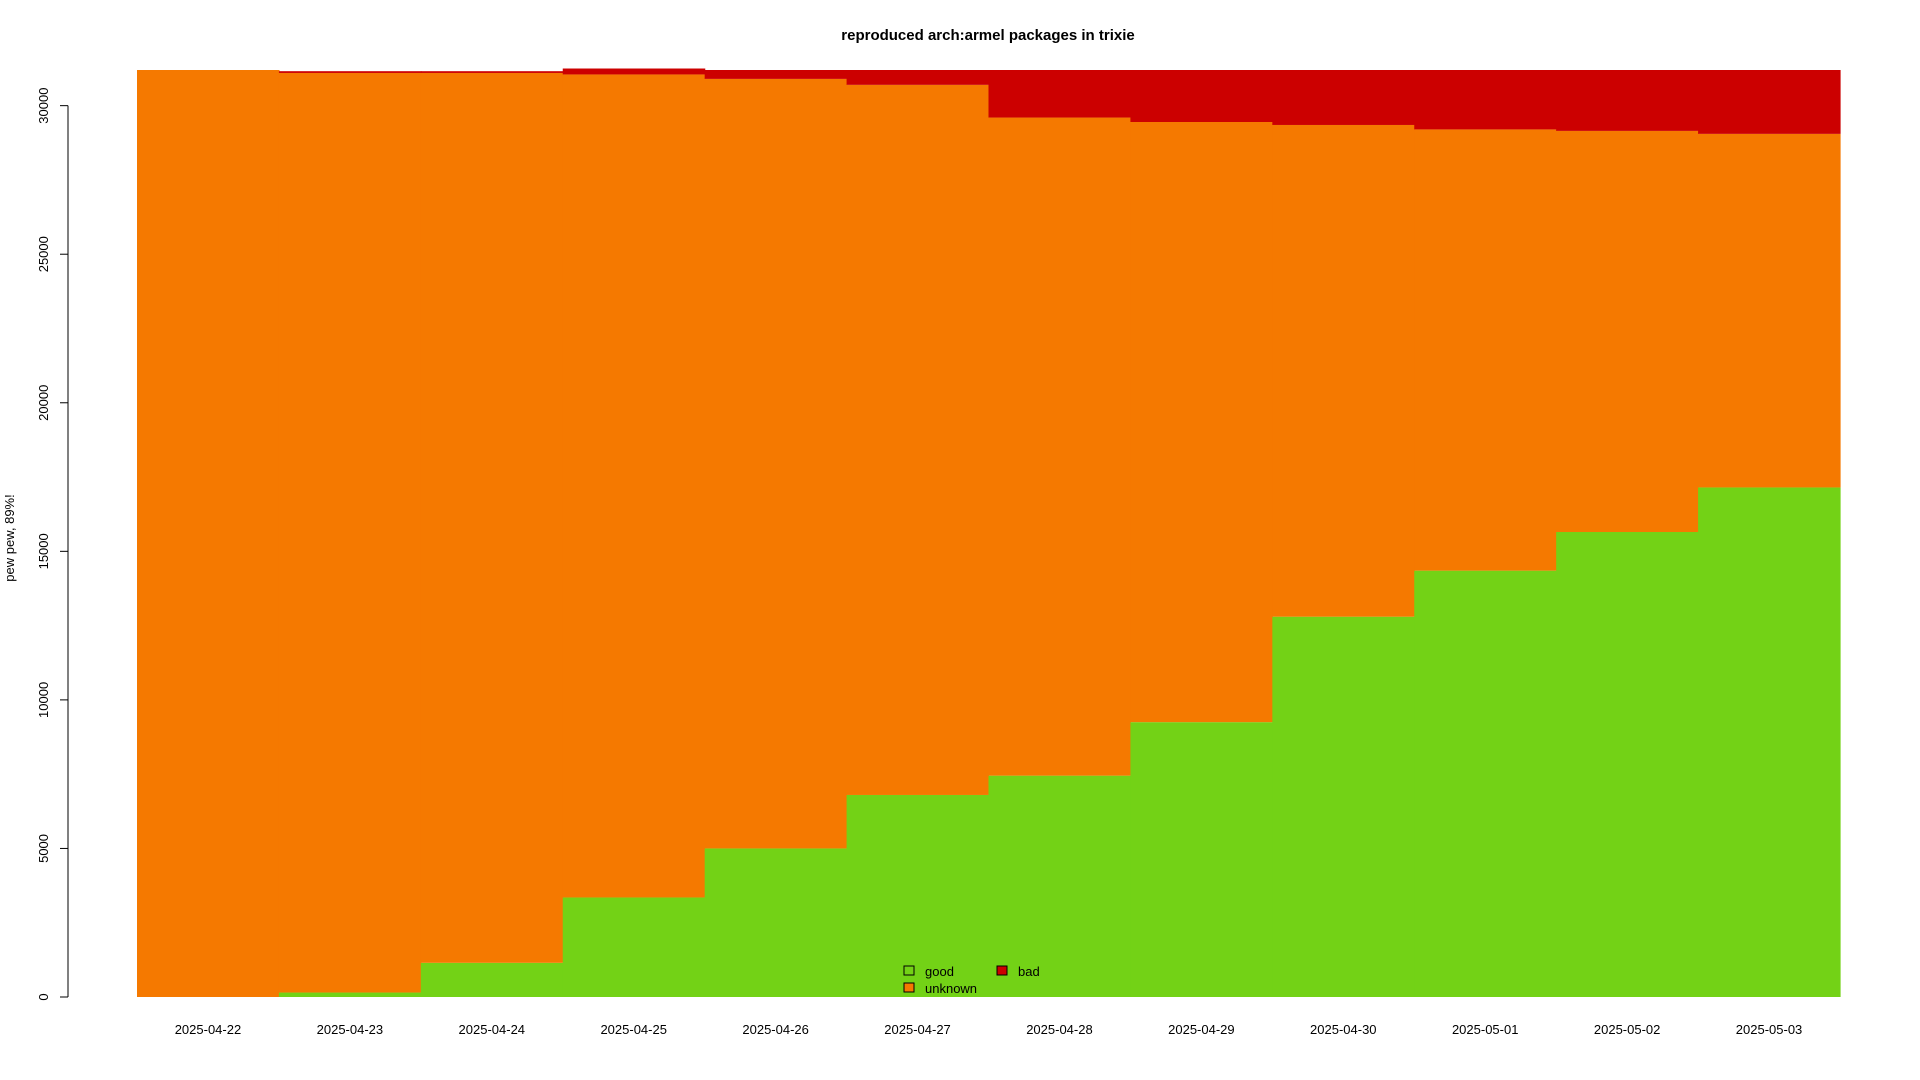 The image size is (1920, 1080). I want to click on x-tick-label: 2025-05-01, so click(1485, 1029).